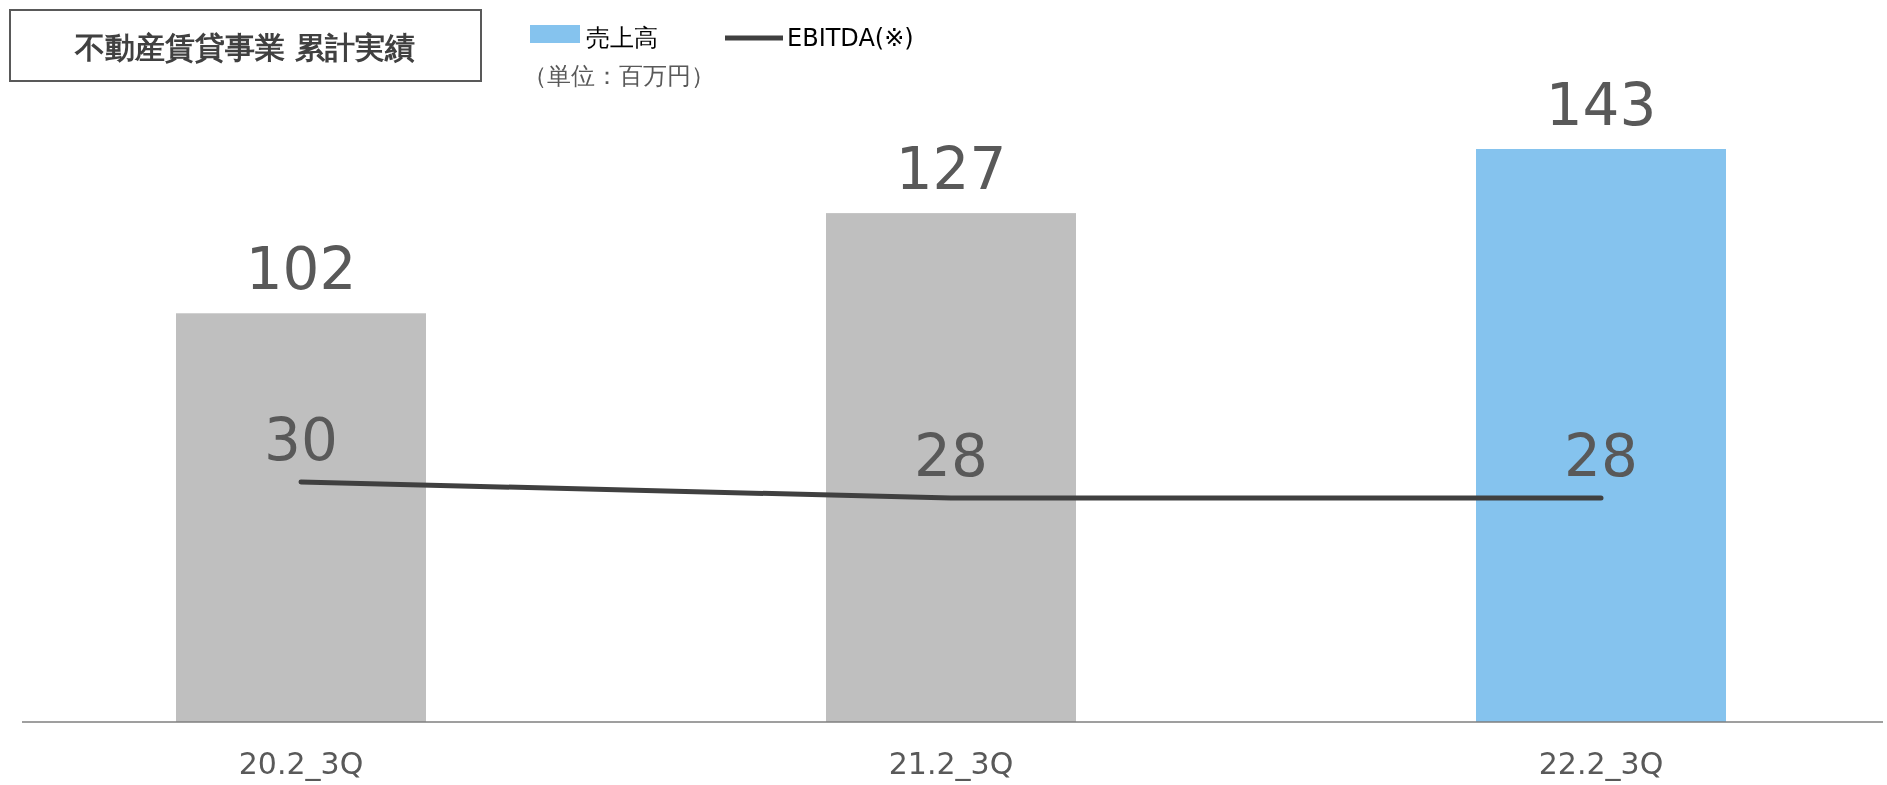 This screenshot has height=785, width=1887. I want to click on data-label: 30, so click(301, 440).